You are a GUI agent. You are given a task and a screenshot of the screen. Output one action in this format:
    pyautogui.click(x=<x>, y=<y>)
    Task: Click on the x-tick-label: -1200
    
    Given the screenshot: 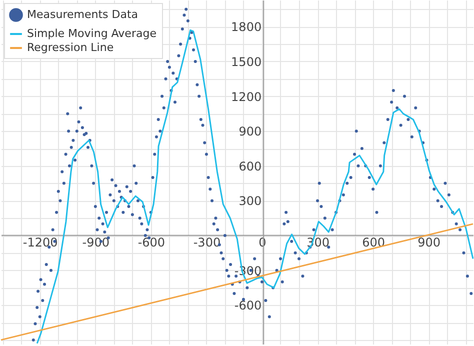 What is the action you would take?
    pyautogui.click(x=40, y=242)
    